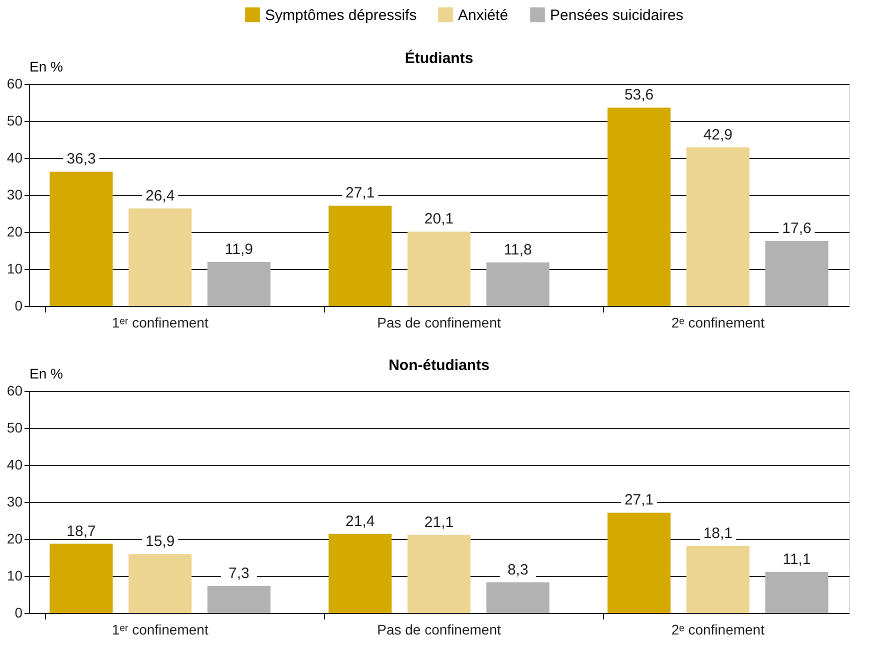 The width and height of the screenshot is (895, 654). I want to click on data-label: 15,9, so click(160, 541).